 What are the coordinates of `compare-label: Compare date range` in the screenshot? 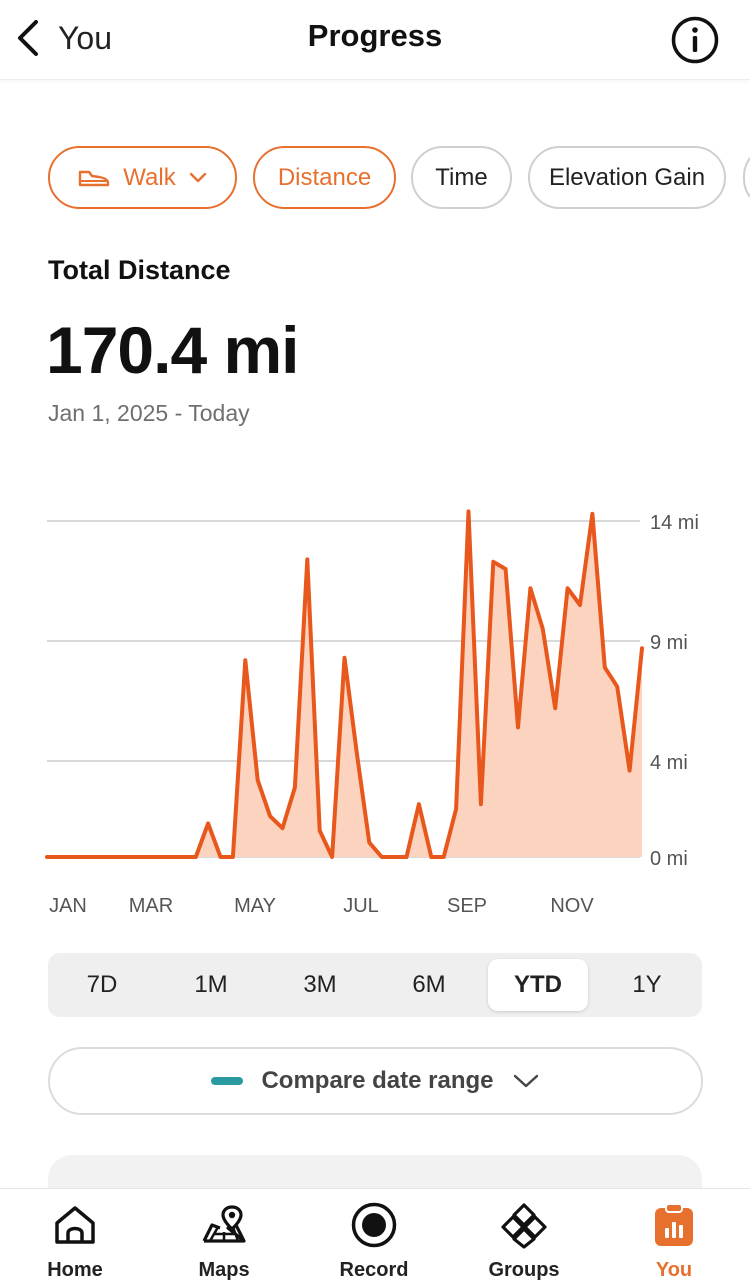 It's located at (377, 1080).